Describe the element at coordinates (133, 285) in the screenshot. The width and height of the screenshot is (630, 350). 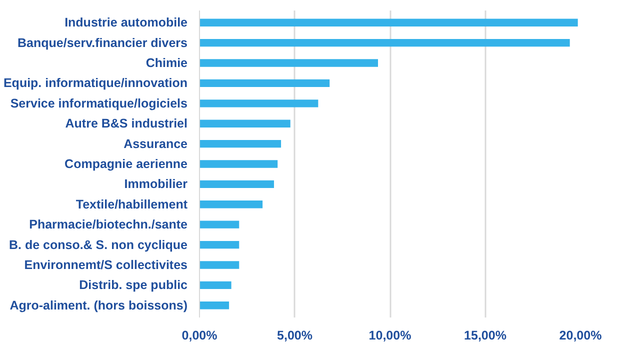
I see `y-tick-label: Distrib. spe public` at that location.